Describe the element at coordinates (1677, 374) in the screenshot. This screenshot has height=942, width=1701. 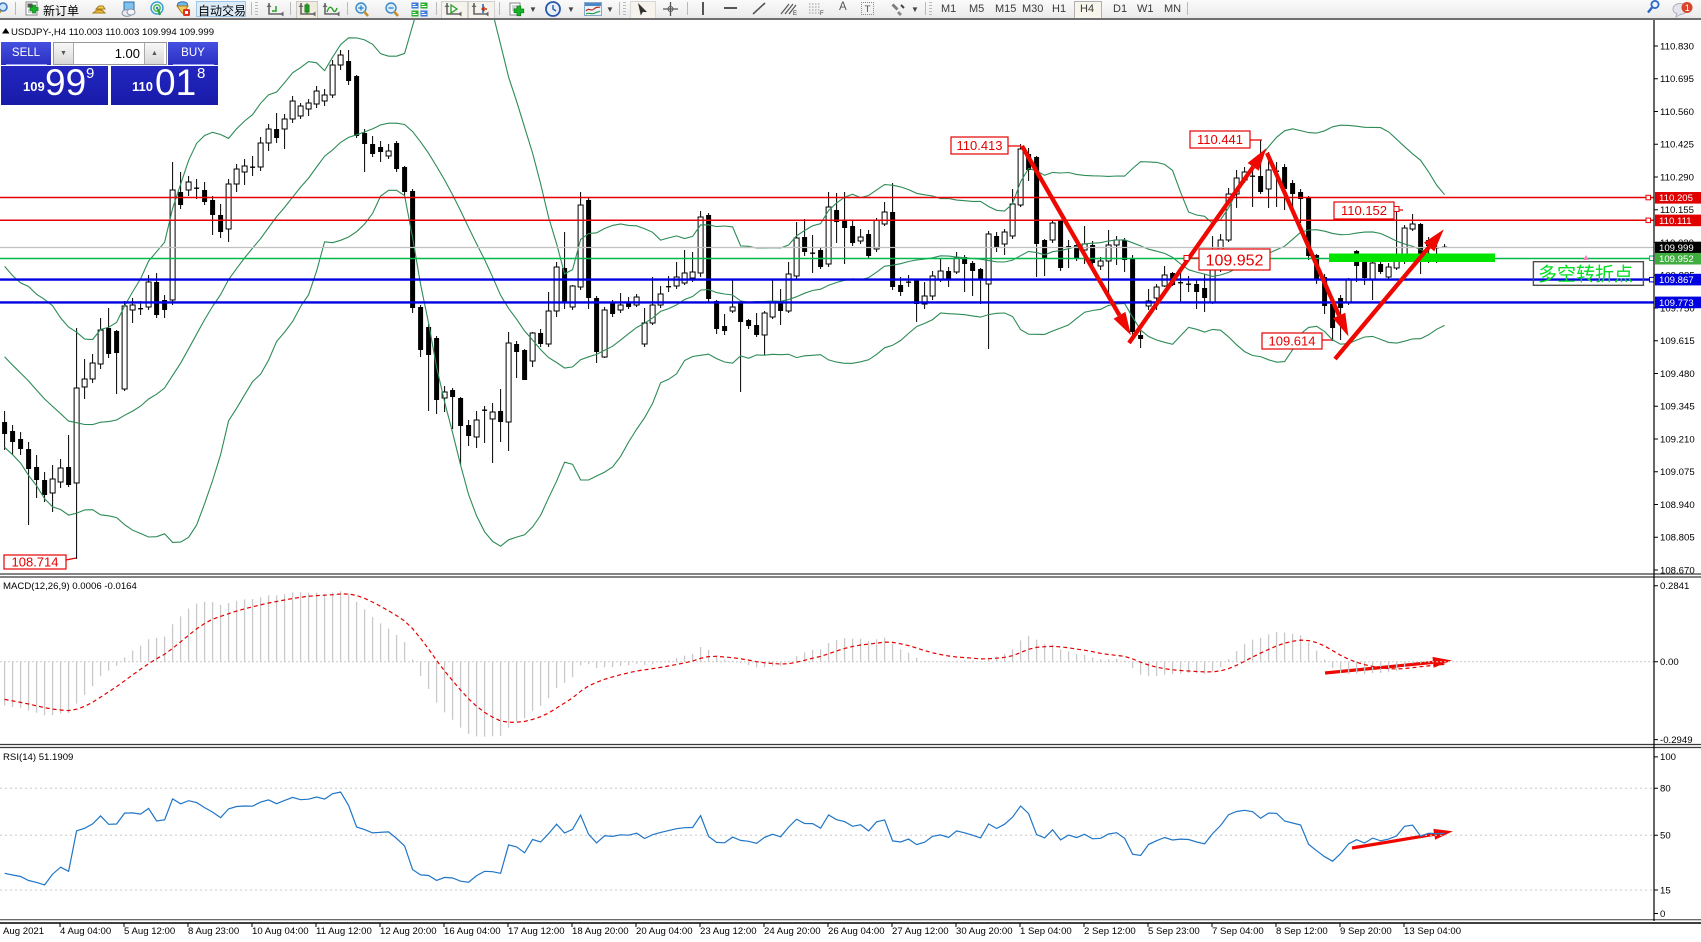
I see `svg-text: 109.480` at that location.